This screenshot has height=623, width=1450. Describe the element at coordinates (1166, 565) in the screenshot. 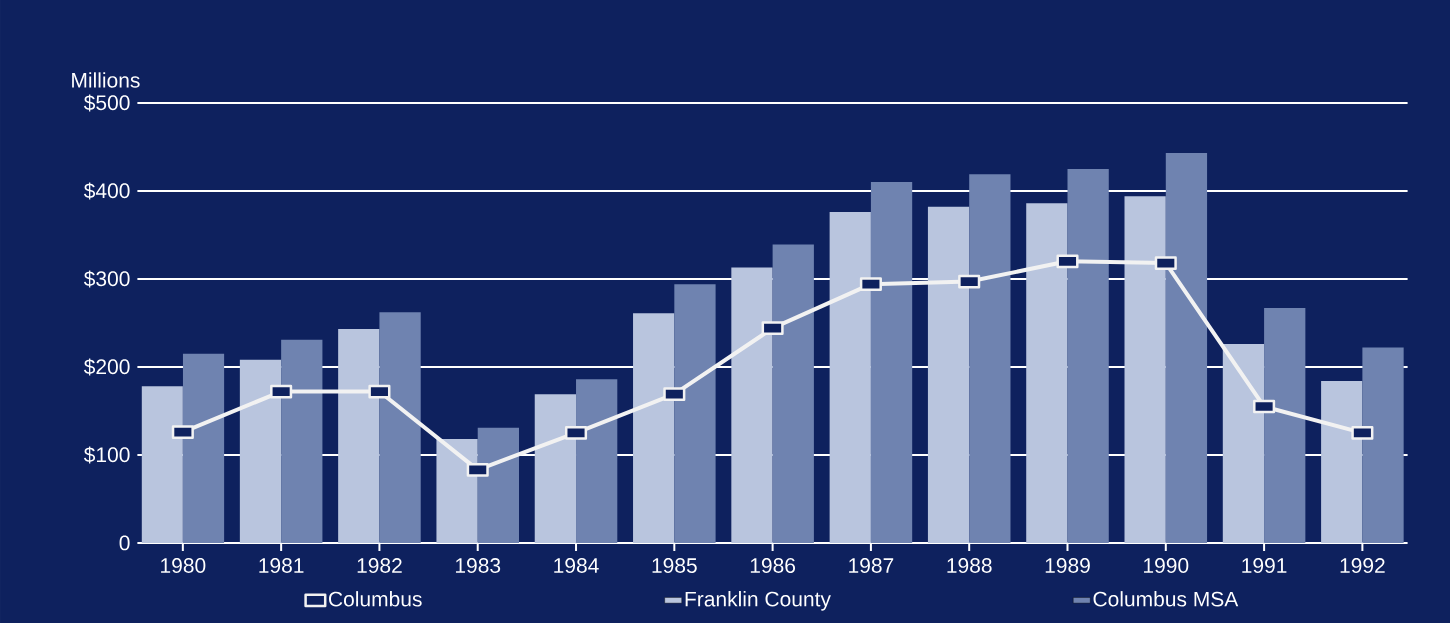

I see `x-tick-label: 1990` at that location.